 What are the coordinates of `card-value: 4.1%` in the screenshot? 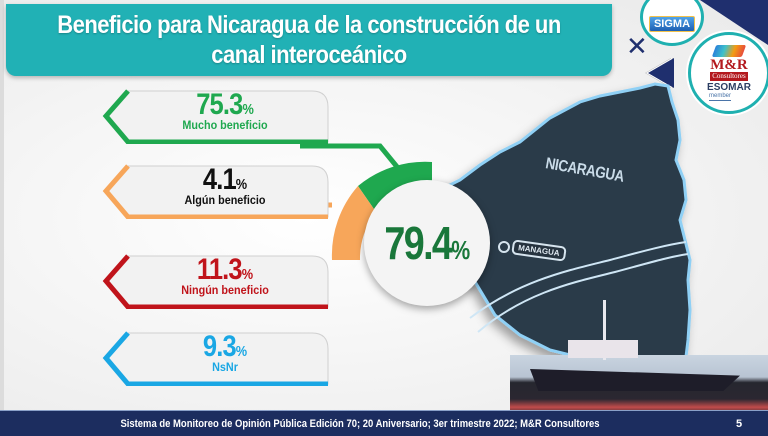 It's located at (225, 182).